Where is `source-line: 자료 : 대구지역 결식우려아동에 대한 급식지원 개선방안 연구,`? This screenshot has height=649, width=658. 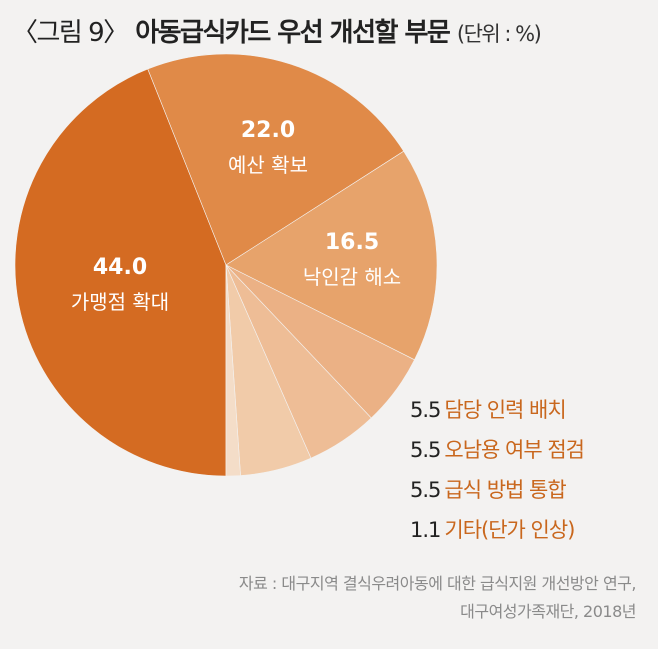
source-line: 자료 : 대구지역 결식우려아동에 대한 급식지원 개선방안 연구, is located at coordinates (437, 583).